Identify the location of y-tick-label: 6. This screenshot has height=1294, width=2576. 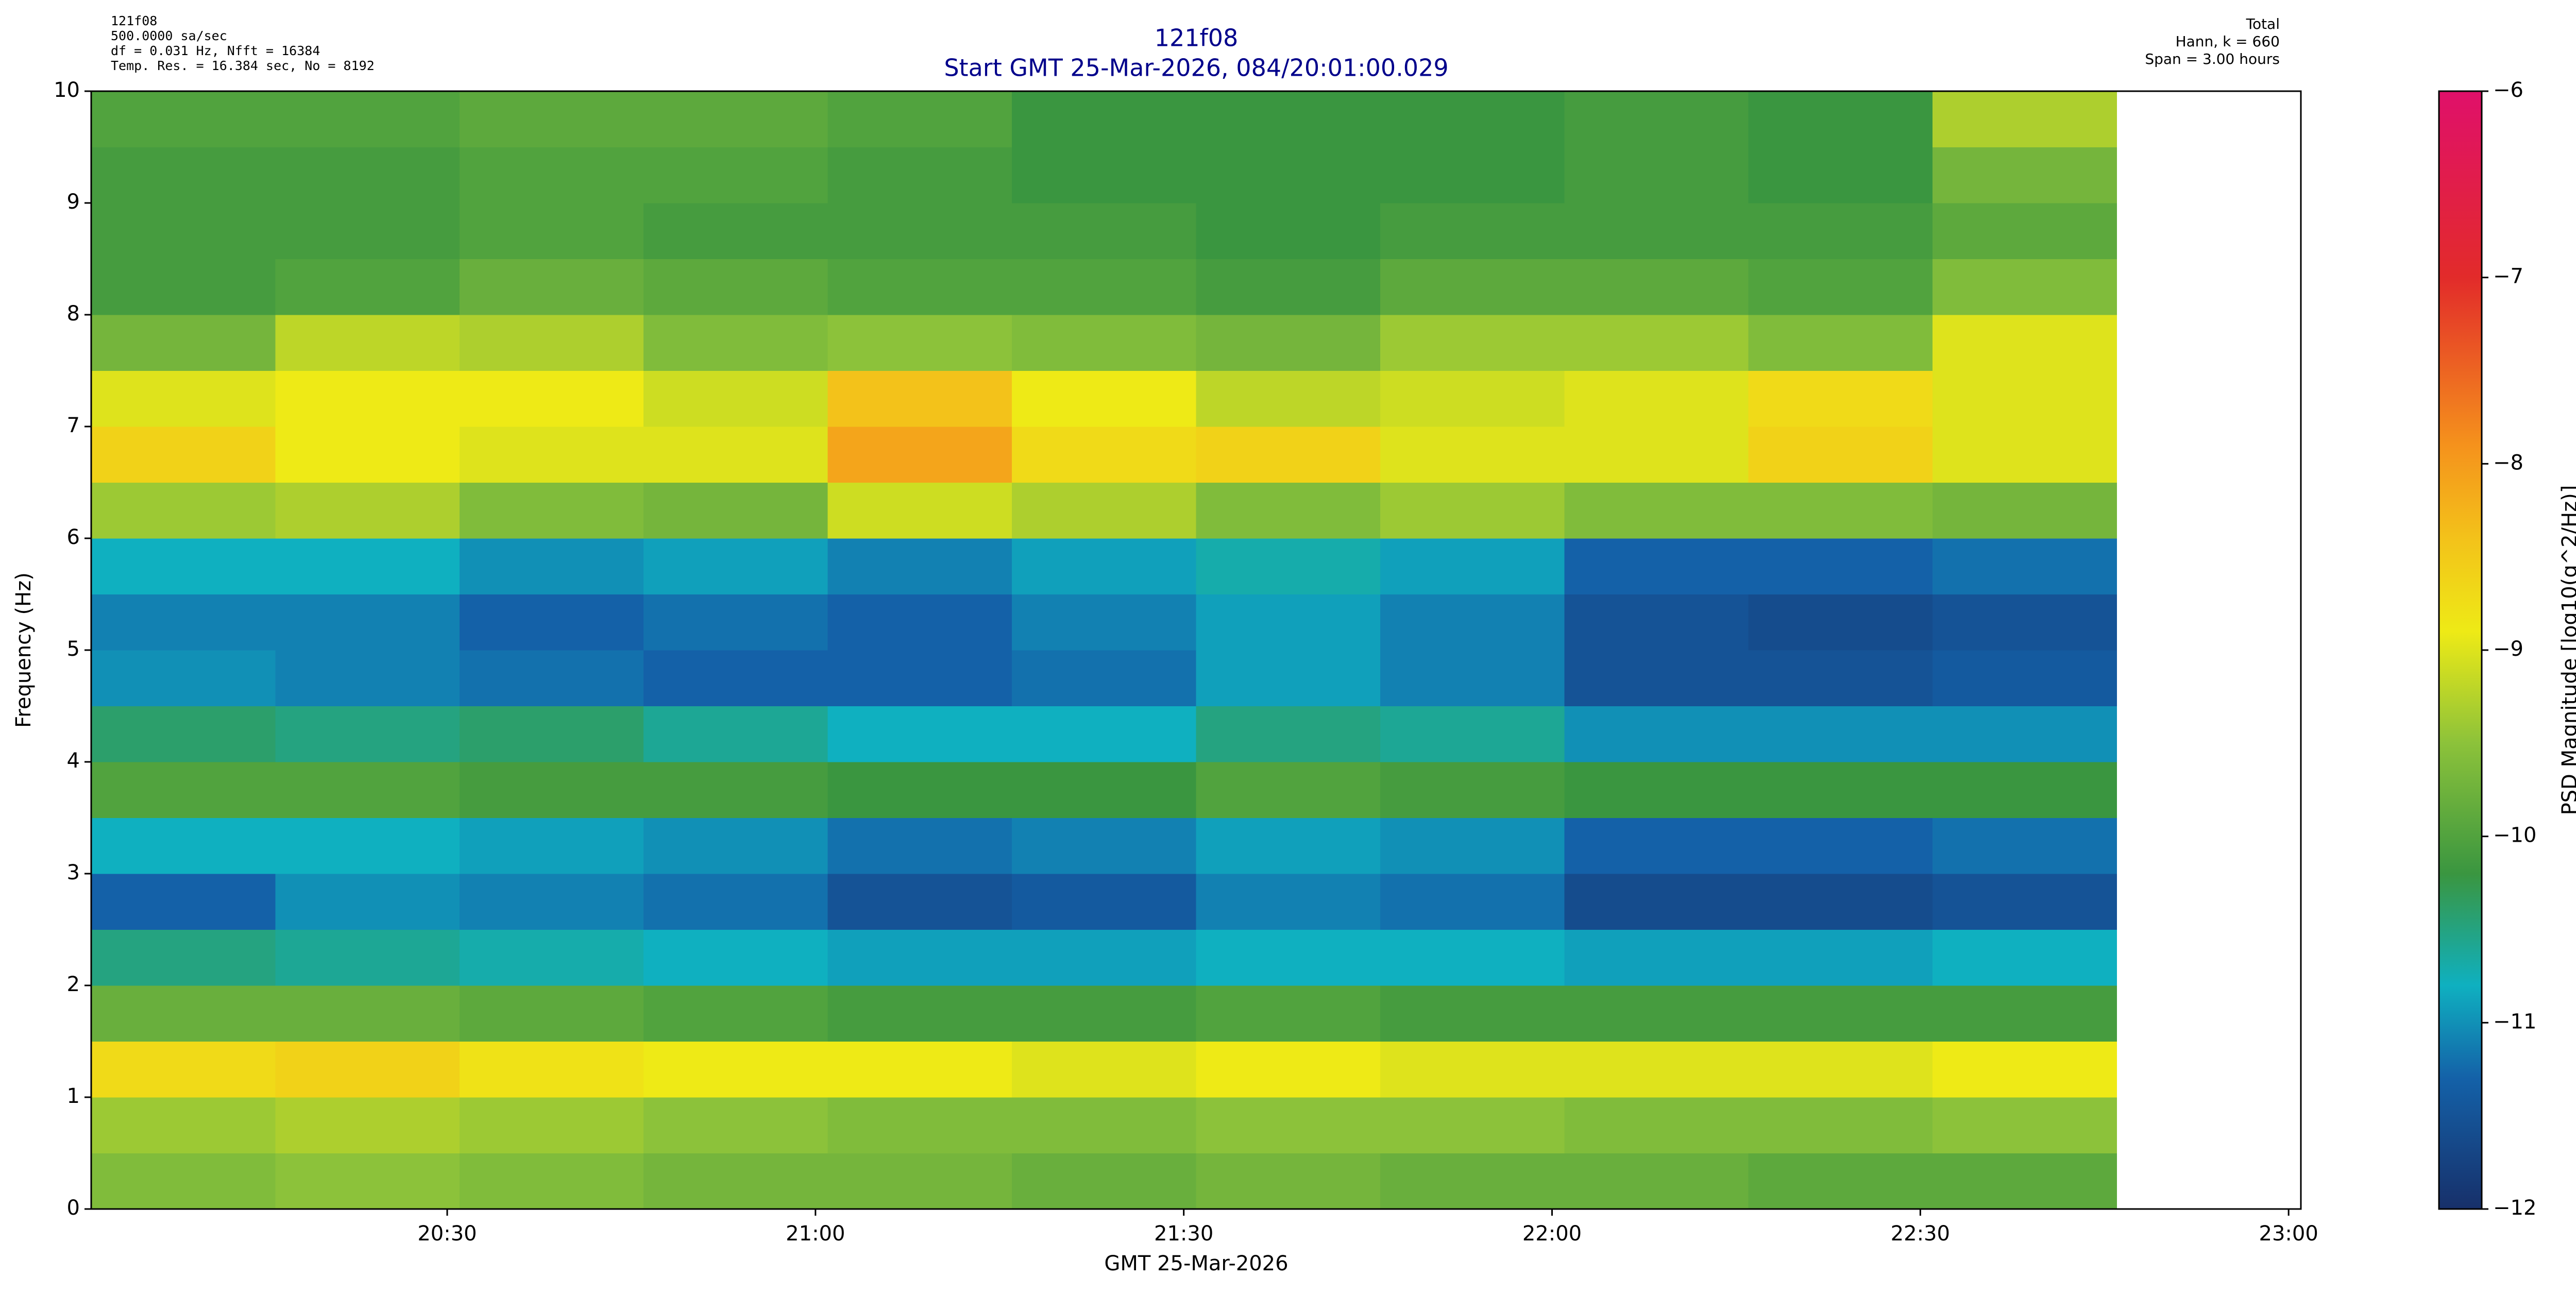
(73, 537).